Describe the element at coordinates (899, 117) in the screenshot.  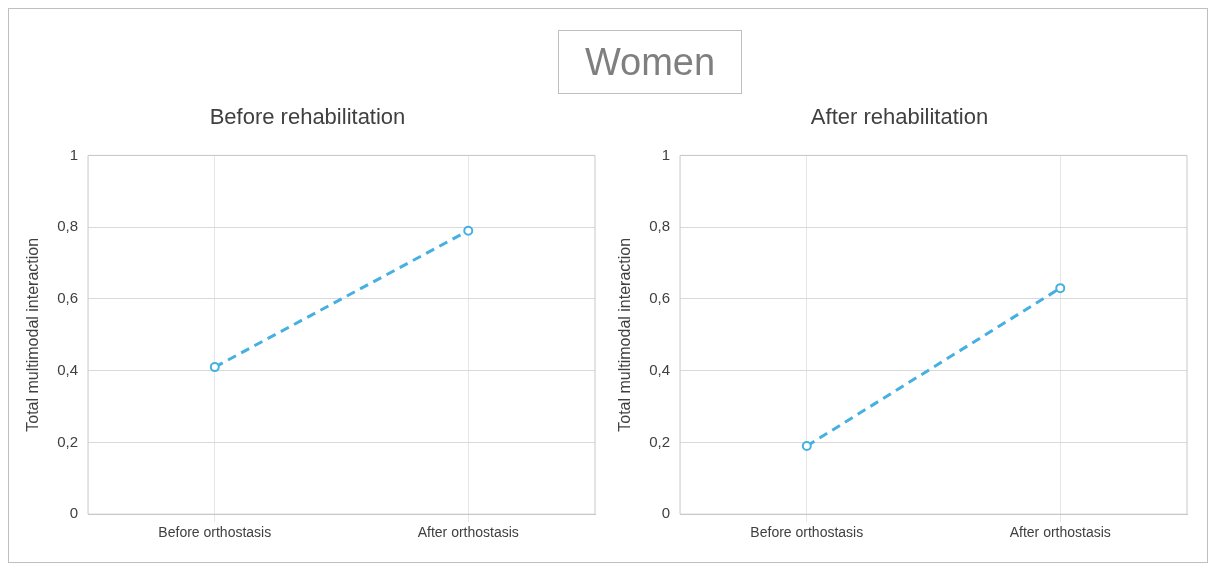
I see `chart-title: After rehabilitation` at that location.